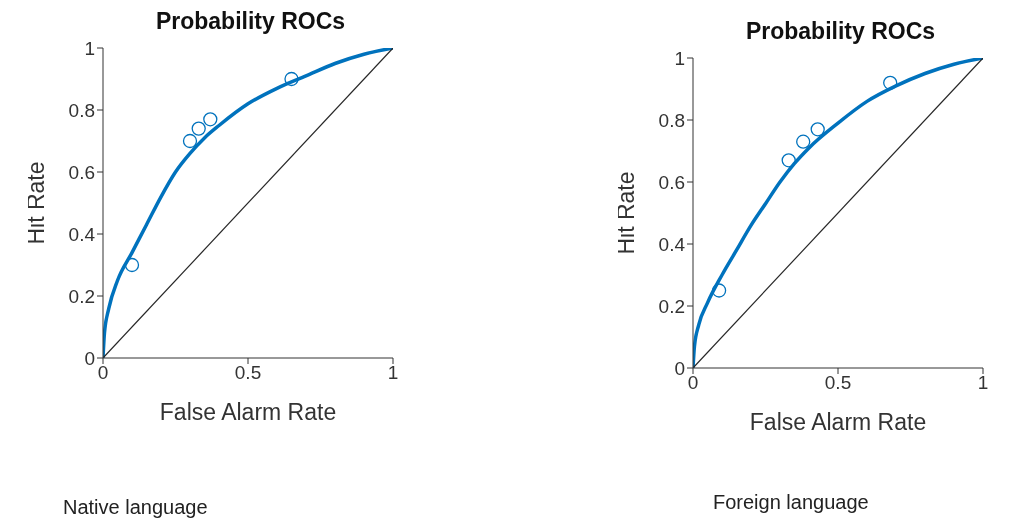  What do you see at coordinates (135, 507) in the screenshot?
I see `text: Native language` at bounding box center [135, 507].